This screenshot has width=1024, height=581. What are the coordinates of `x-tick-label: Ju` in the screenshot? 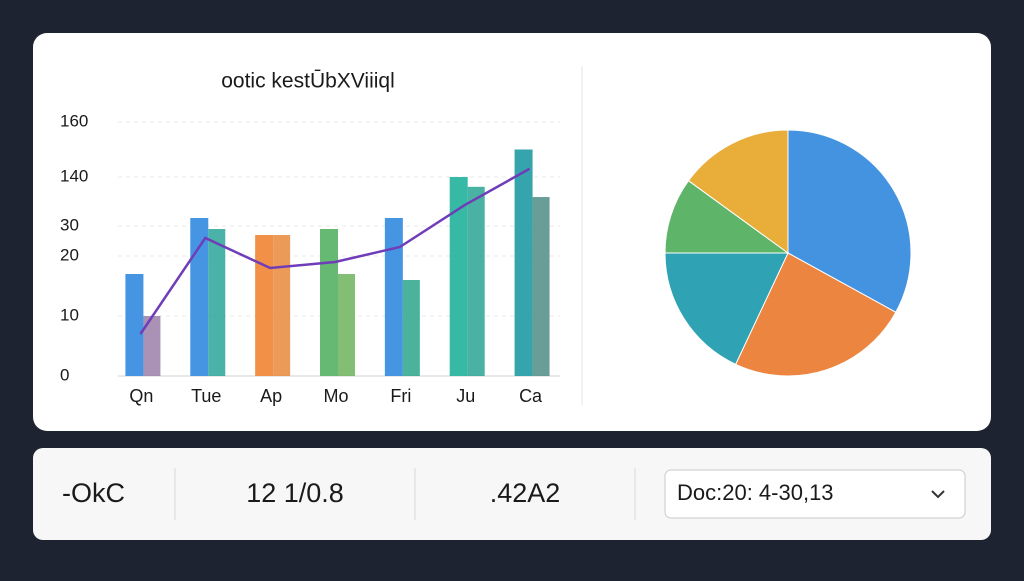 It's located at (465, 396).